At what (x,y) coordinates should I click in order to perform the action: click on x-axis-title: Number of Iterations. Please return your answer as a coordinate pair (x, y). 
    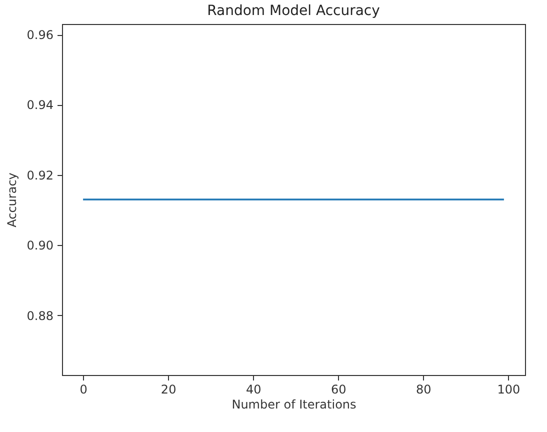
    Looking at the image, I should click on (294, 405).